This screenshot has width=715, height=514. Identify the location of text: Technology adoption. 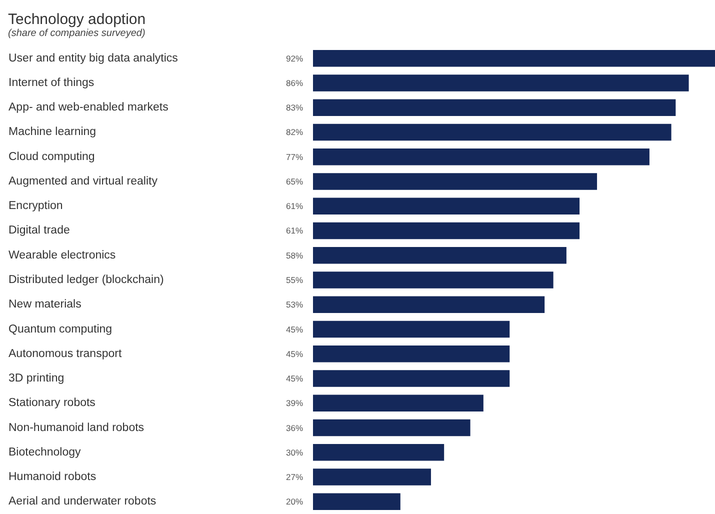
(77, 19).